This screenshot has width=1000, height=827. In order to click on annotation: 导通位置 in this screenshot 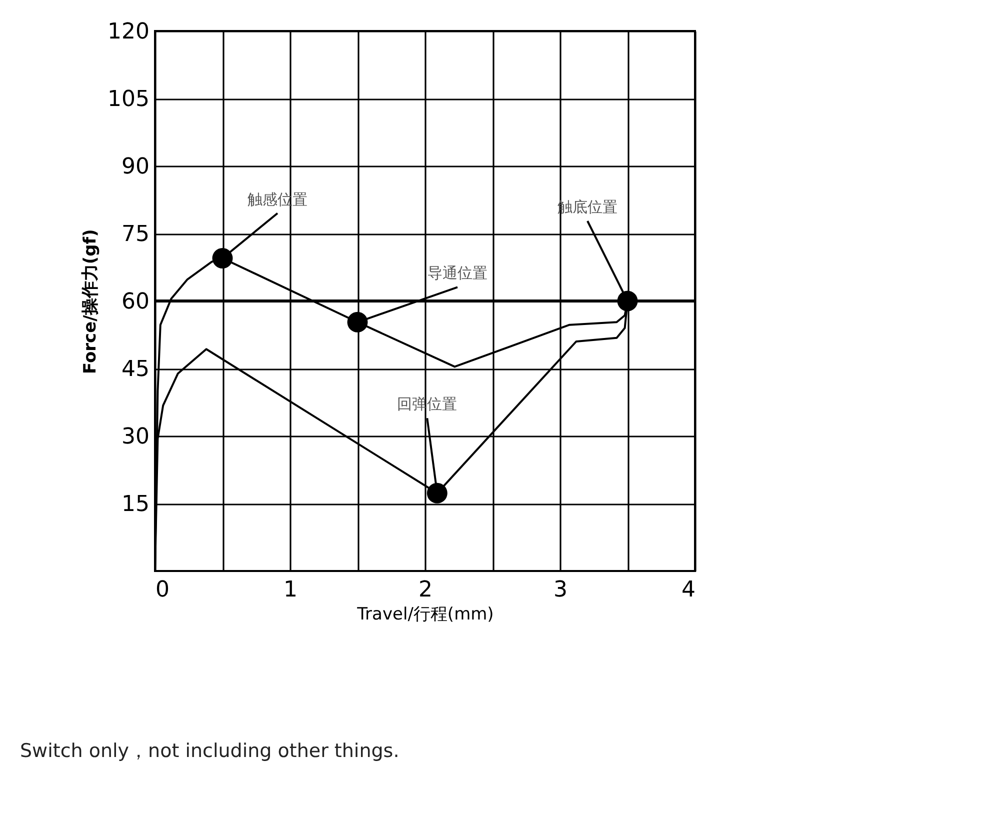, I will do `click(458, 273)`.